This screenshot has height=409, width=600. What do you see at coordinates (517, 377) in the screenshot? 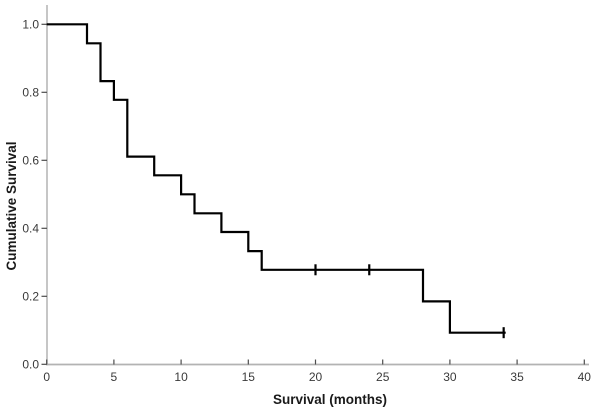
I see `x-tick-label: 35` at bounding box center [517, 377].